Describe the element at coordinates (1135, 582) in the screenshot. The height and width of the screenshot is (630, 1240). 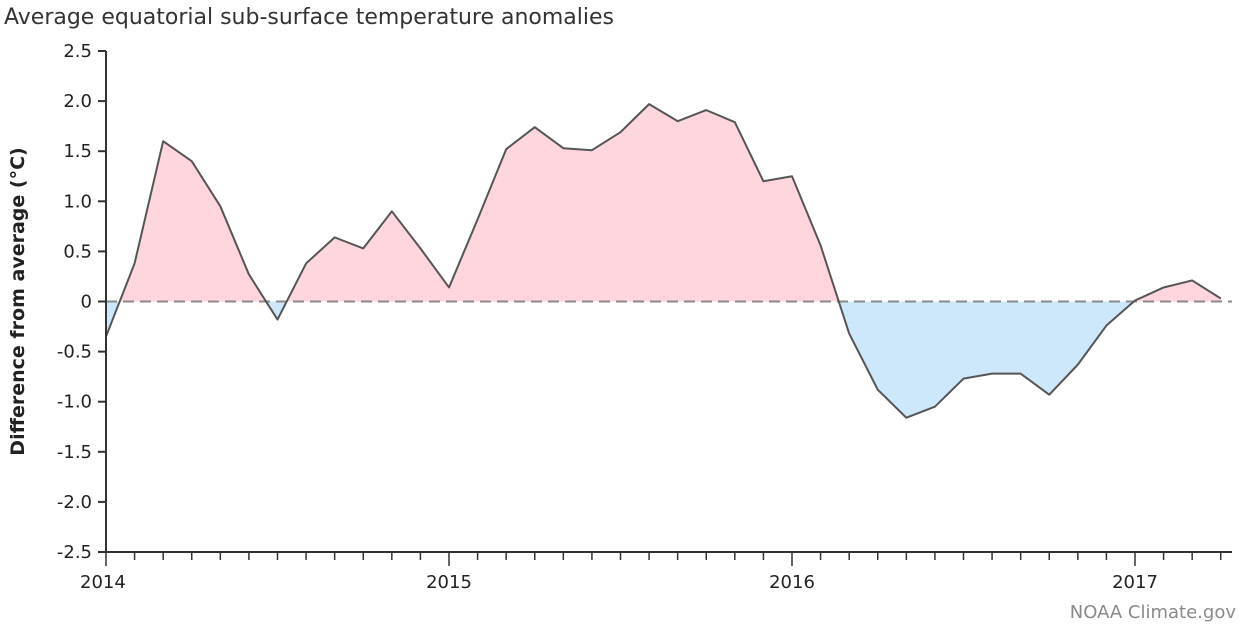
I see `x-tick-label: 2017` at that location.